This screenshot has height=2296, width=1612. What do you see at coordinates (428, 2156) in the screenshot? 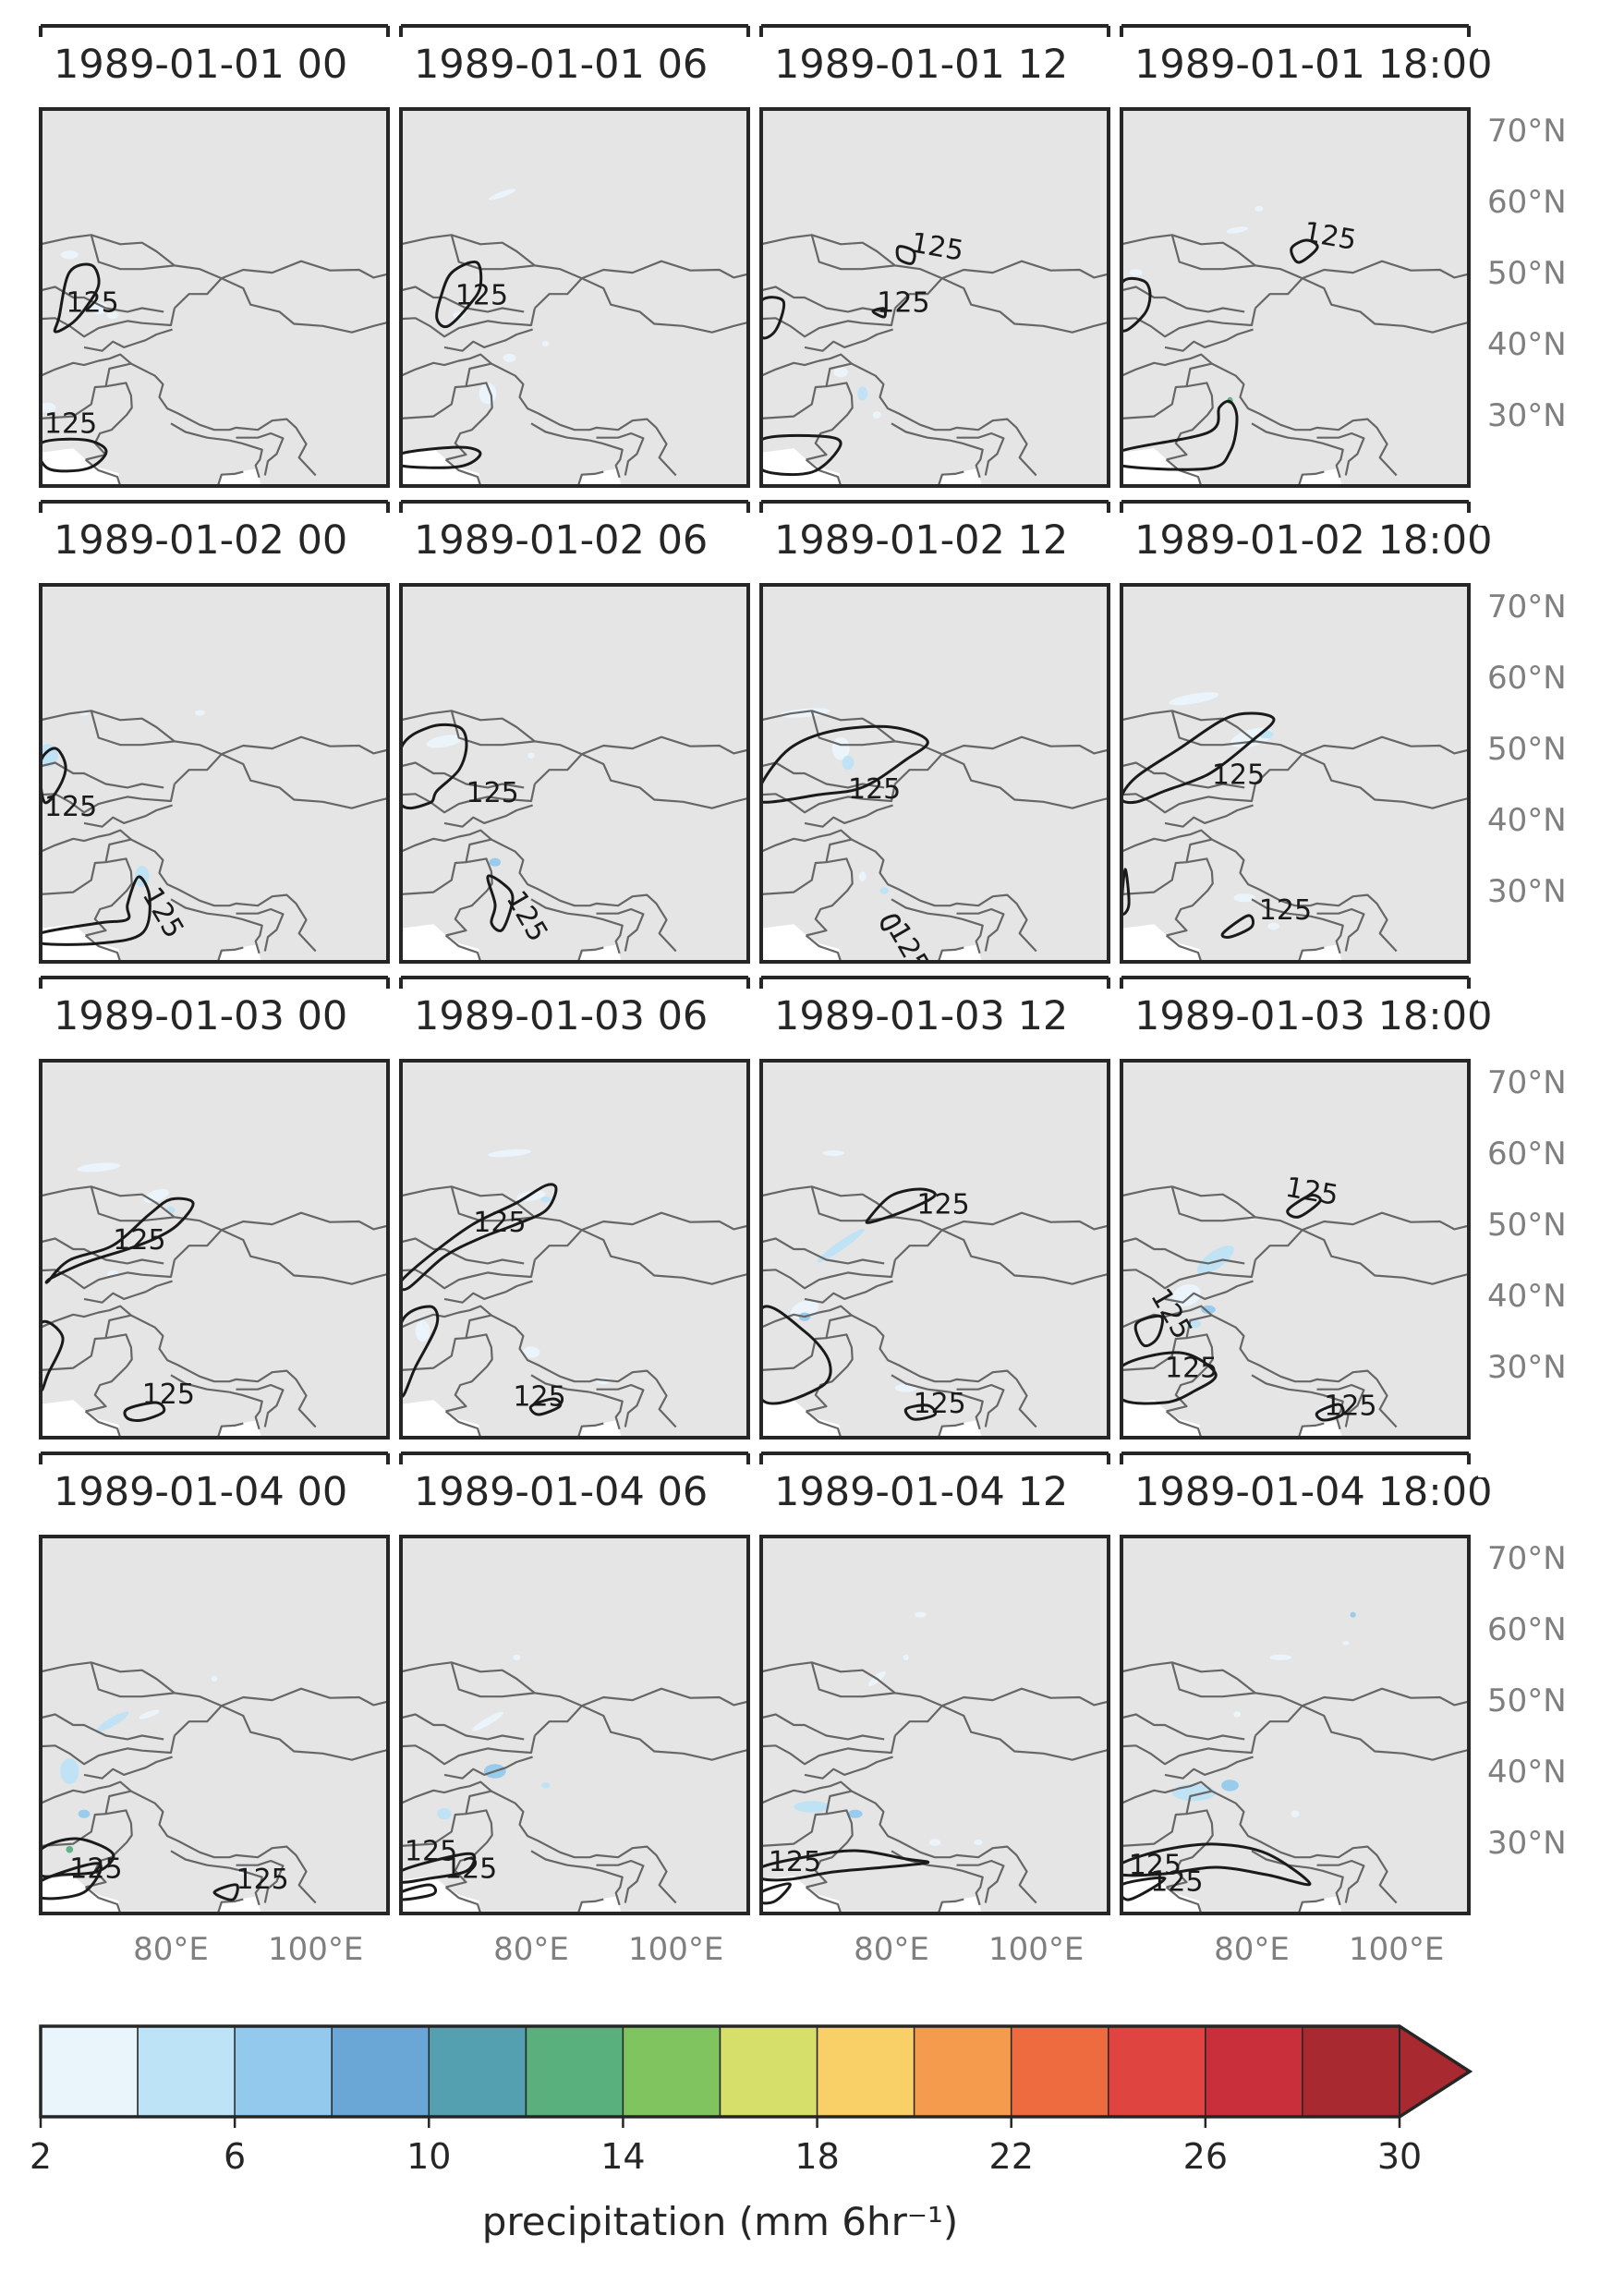
I see `colorbar-tick-label: 10` at bounding box center [428, 2156].